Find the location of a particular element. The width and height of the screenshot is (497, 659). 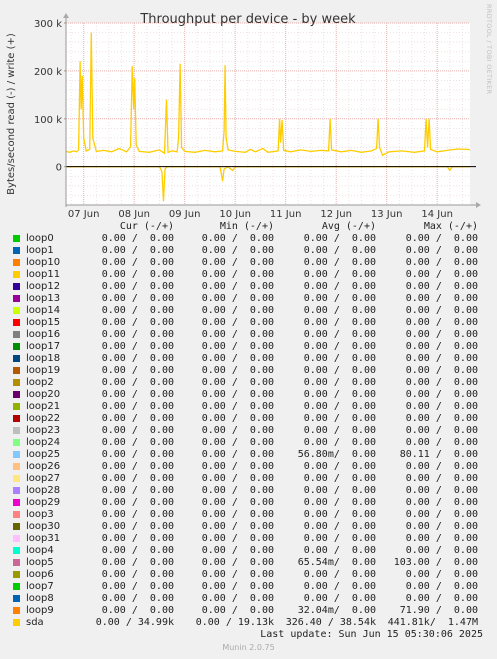

legend-name: loop29 is located at coordinates (43, 502).